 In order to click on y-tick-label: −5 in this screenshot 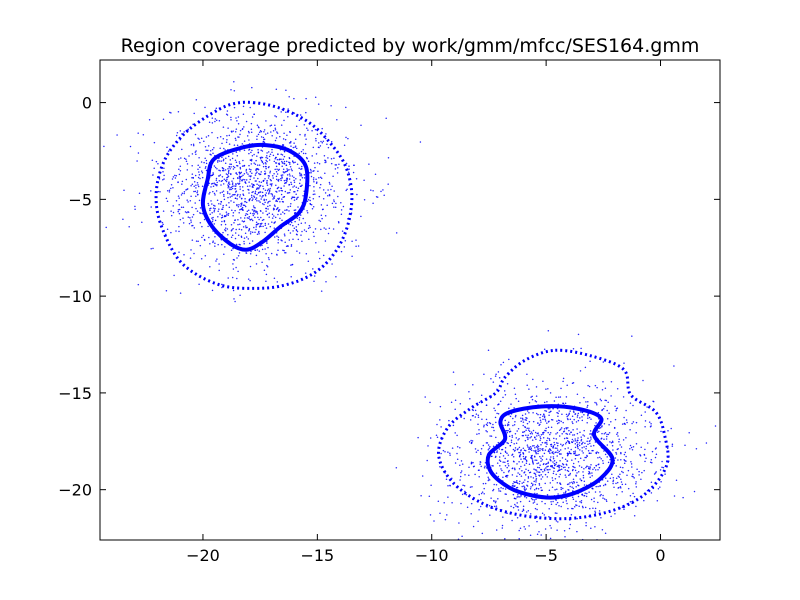, I will do `click(80, 199)`.